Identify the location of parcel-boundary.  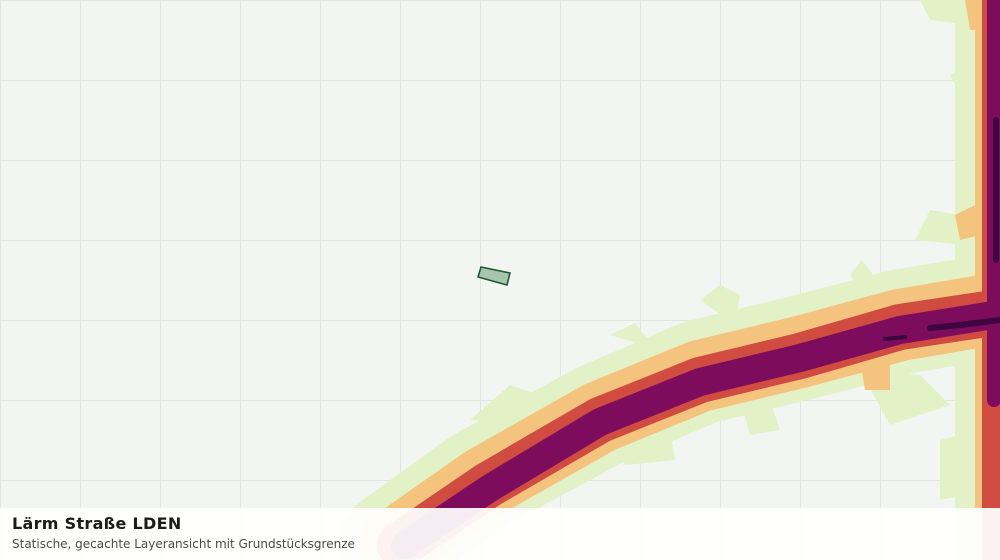
(493, 276).